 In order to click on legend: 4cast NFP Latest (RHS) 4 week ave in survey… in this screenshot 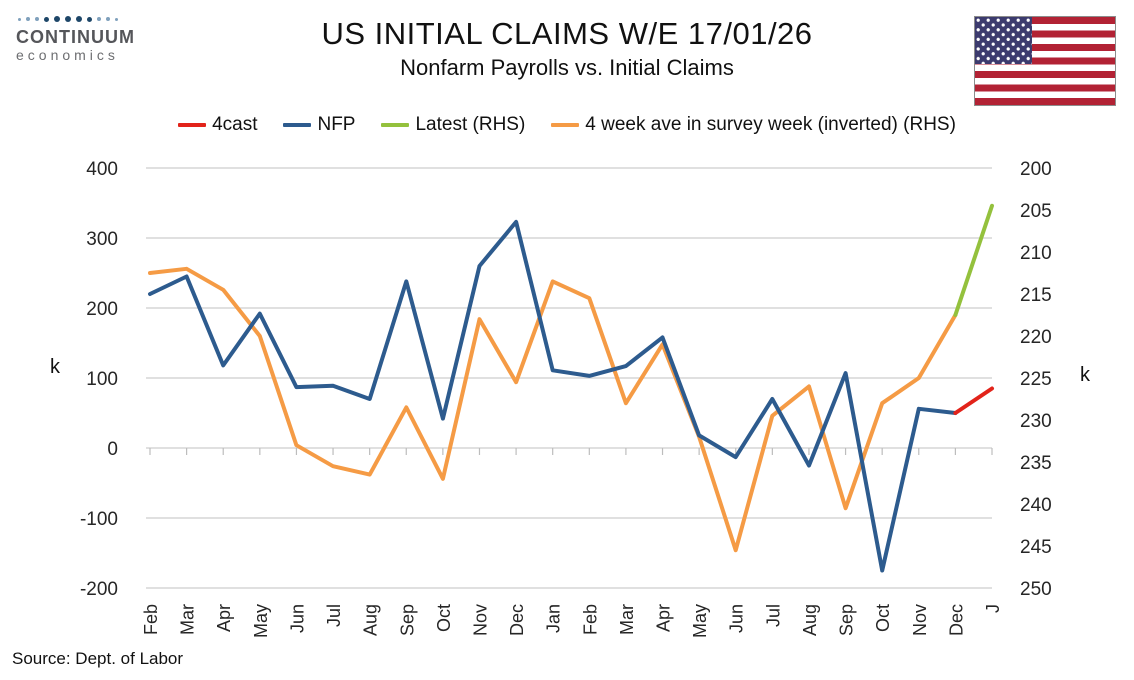, I will do `click(567, 125)`.